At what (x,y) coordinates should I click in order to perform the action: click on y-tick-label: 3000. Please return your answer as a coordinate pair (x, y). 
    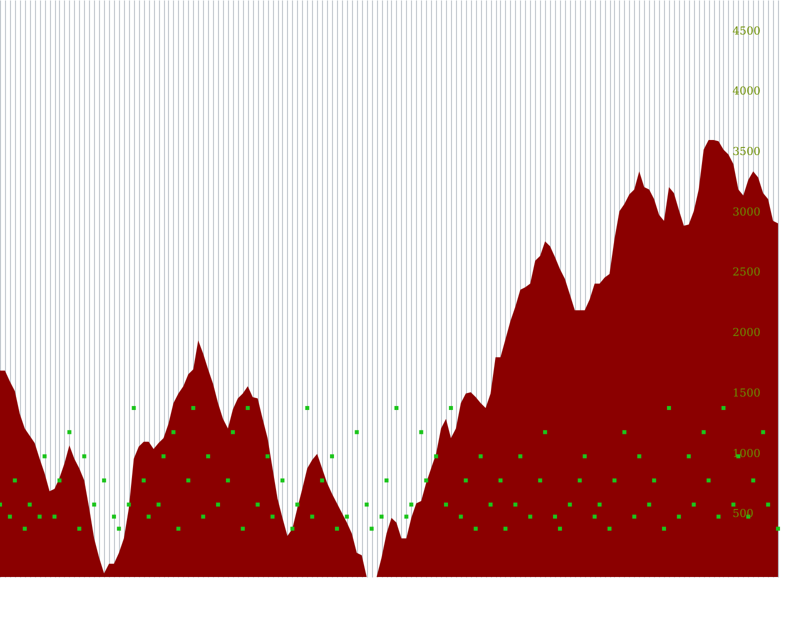
    Looking at the image, I should click on (746, 211).